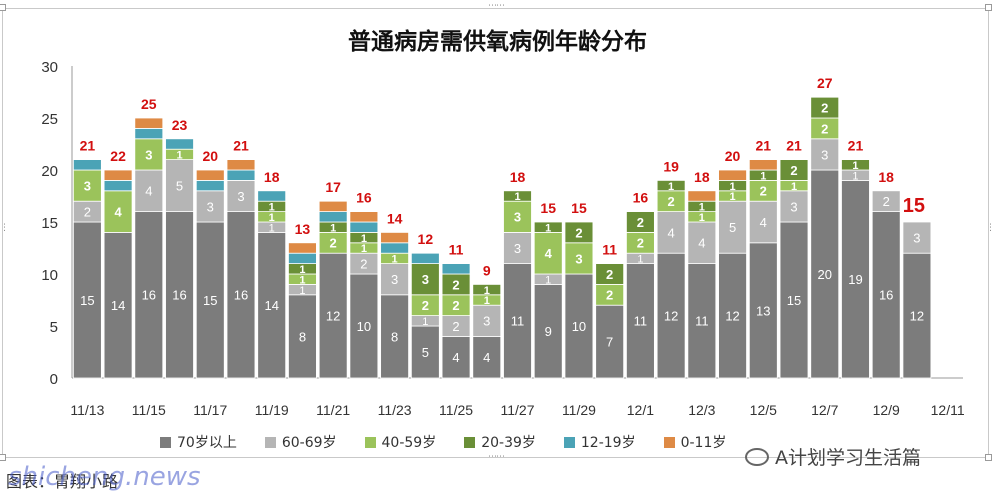 The height and width of the screenshot is (500, 995). I want to click on legend-label: 0-11岁, so click(703, 443).